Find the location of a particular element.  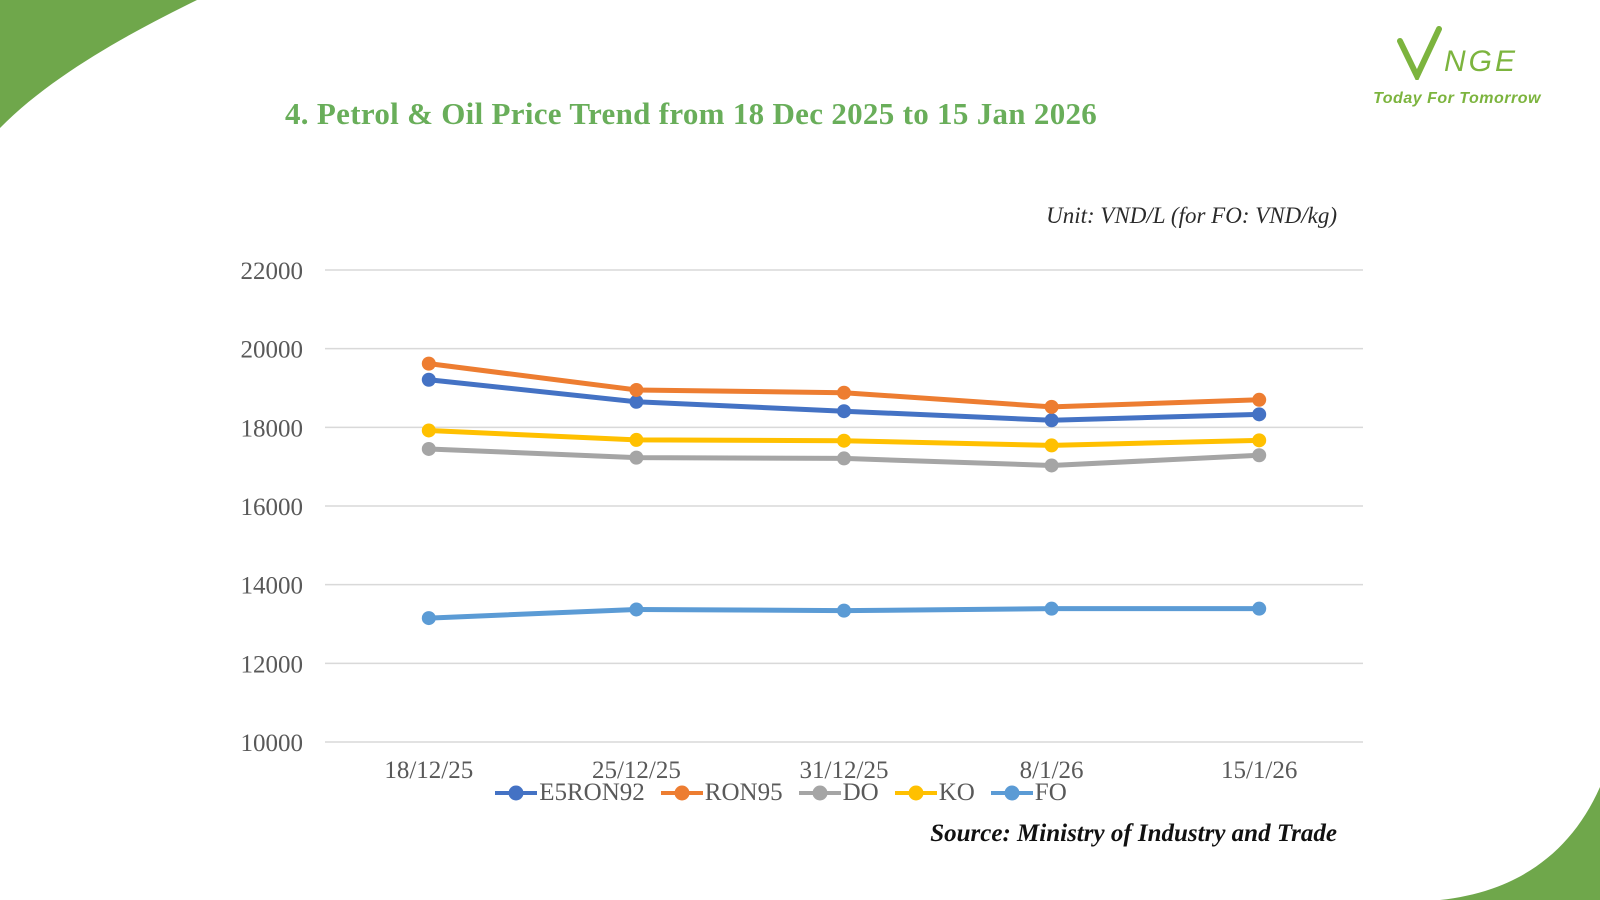

legend-item-FO: FO is located at coordinates (1032, 793).